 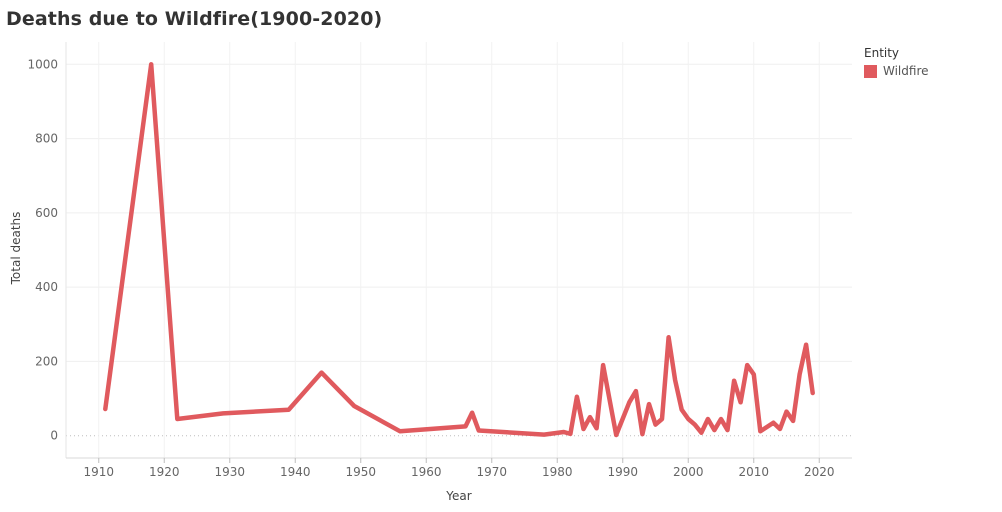 What do you see at coordinates (819, 472) in the screenshot?
I see `x-tick-label: 2020` at bounding box center [819, 472].